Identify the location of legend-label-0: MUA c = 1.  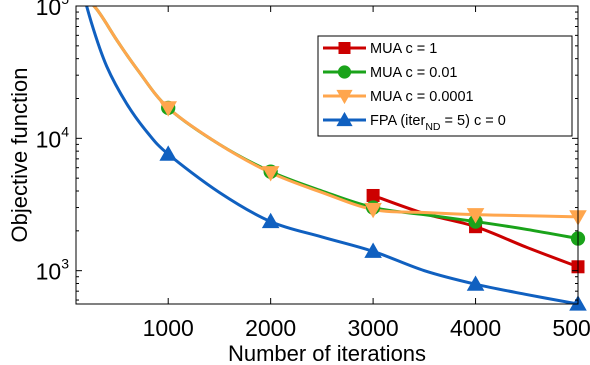
(403, 49).